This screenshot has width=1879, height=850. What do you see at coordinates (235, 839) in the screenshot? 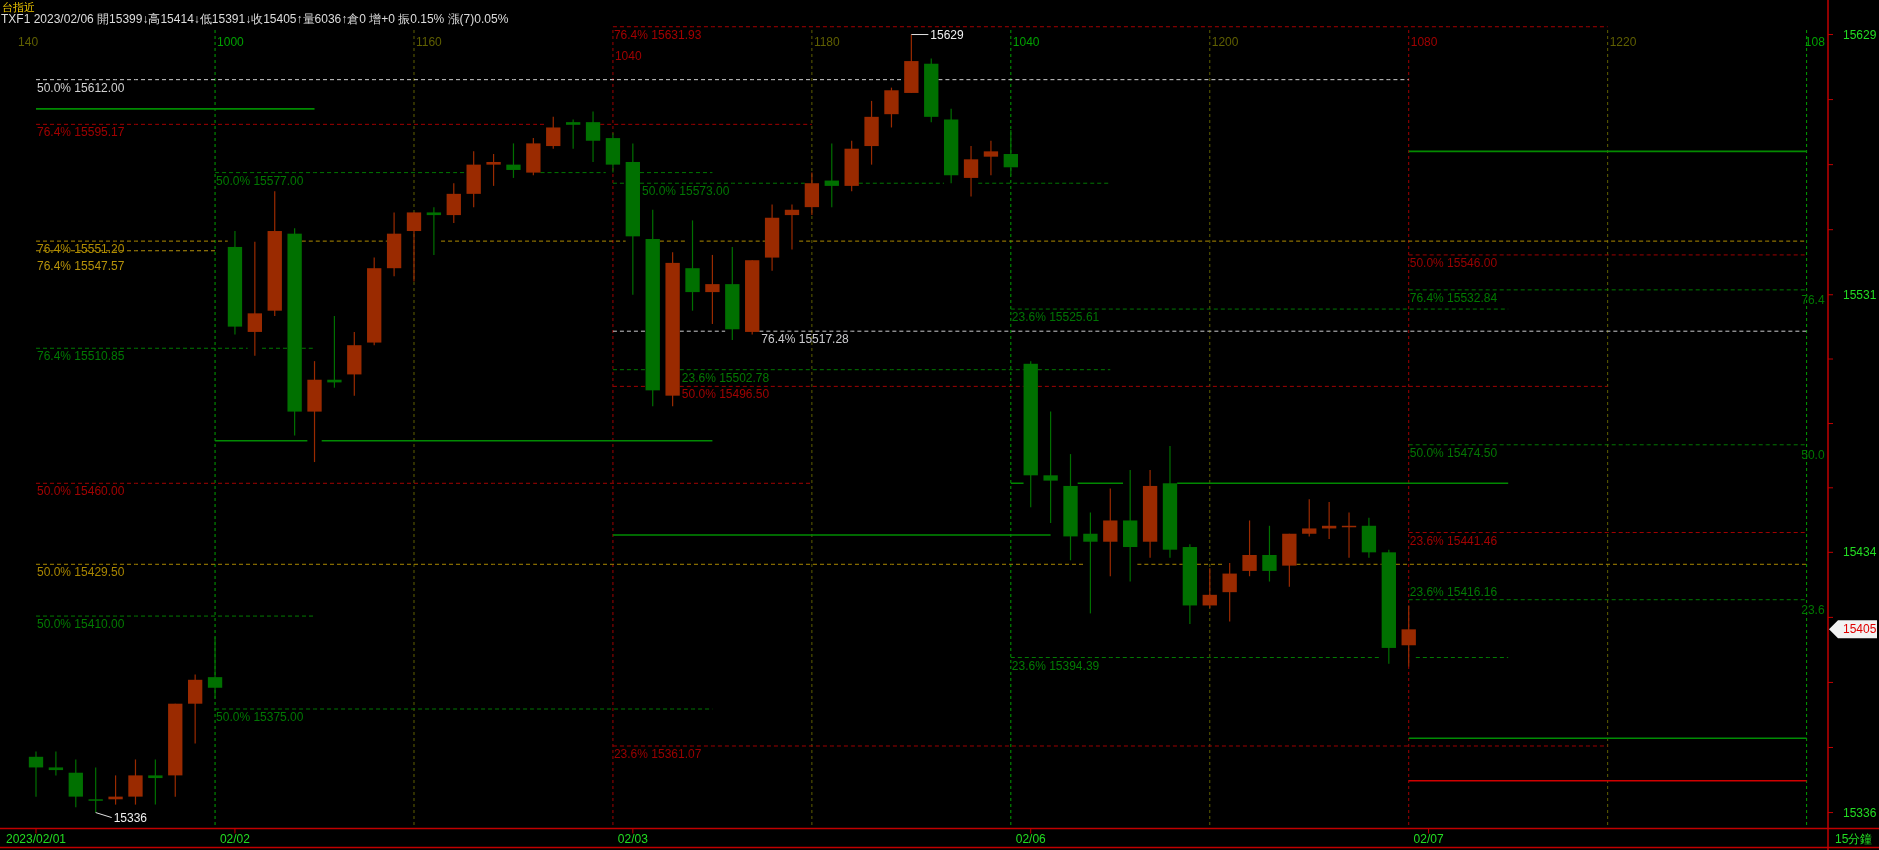
I see `x-tick-label: 02/02` at bounding box center [235, 839].